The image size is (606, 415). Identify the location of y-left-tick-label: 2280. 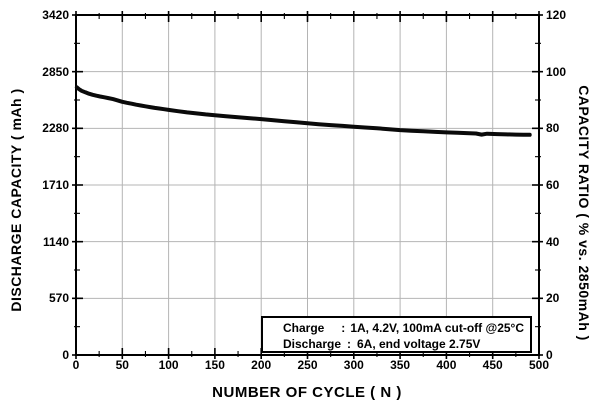
(55, 128).